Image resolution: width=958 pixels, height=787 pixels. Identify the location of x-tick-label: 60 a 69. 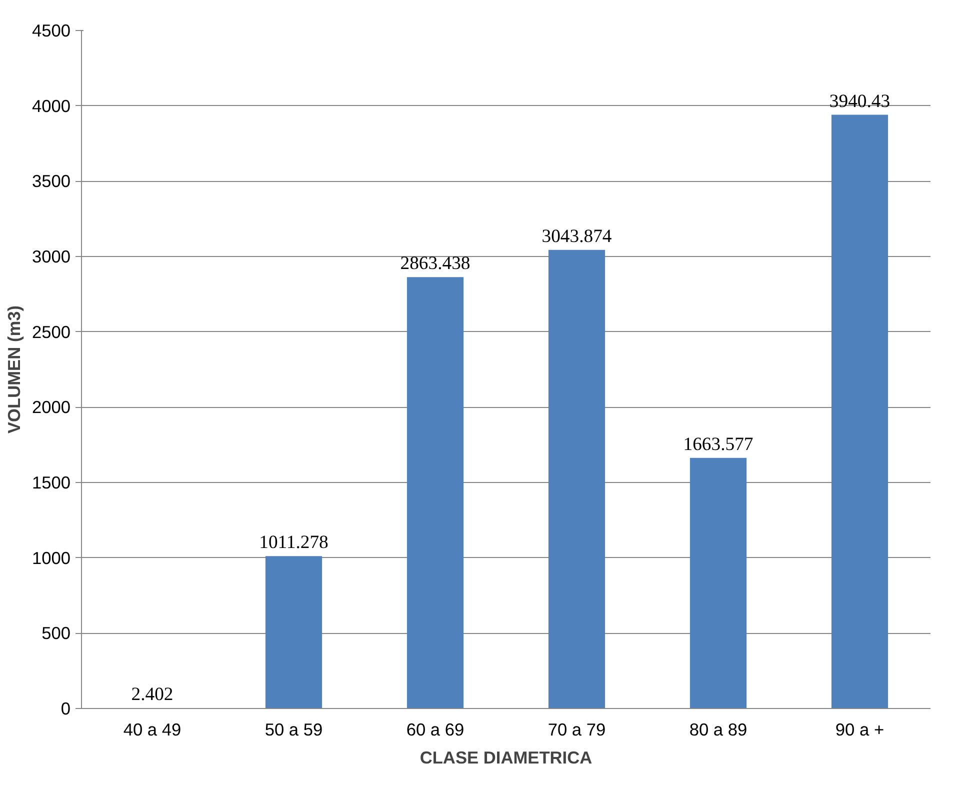
(435, 730).